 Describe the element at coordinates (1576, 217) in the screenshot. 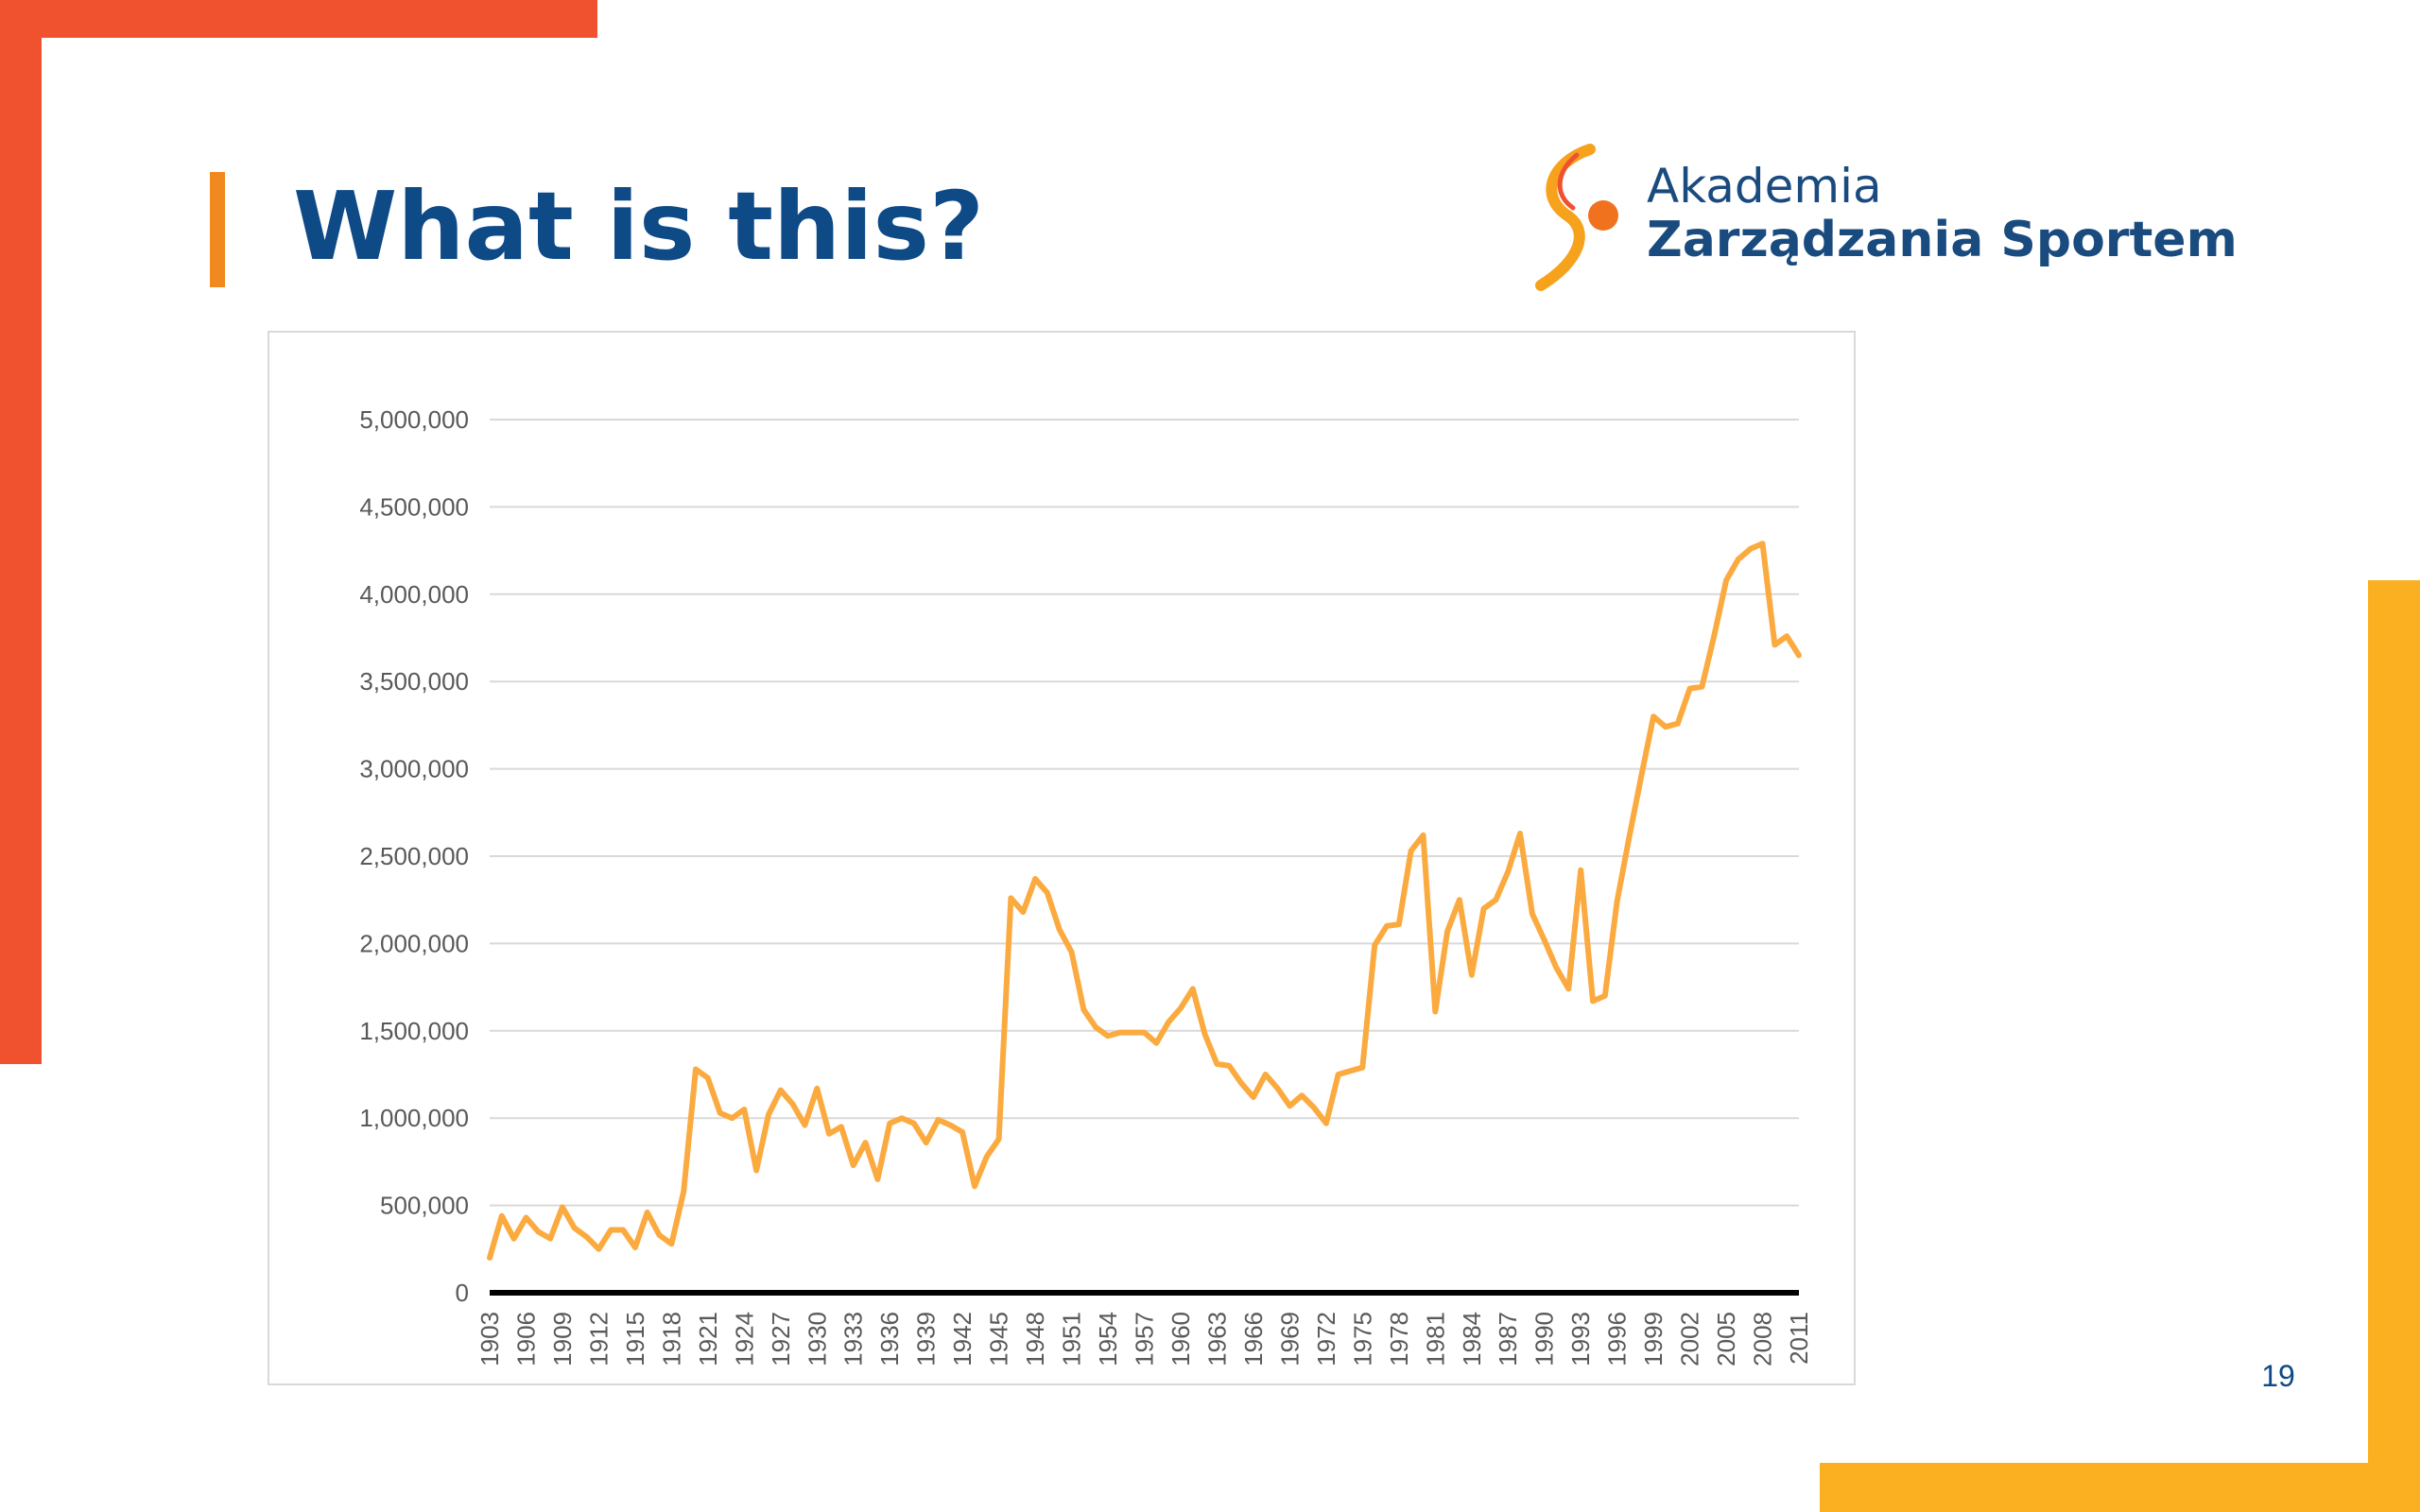

I see `akademia-s-logo-icon` at that location.